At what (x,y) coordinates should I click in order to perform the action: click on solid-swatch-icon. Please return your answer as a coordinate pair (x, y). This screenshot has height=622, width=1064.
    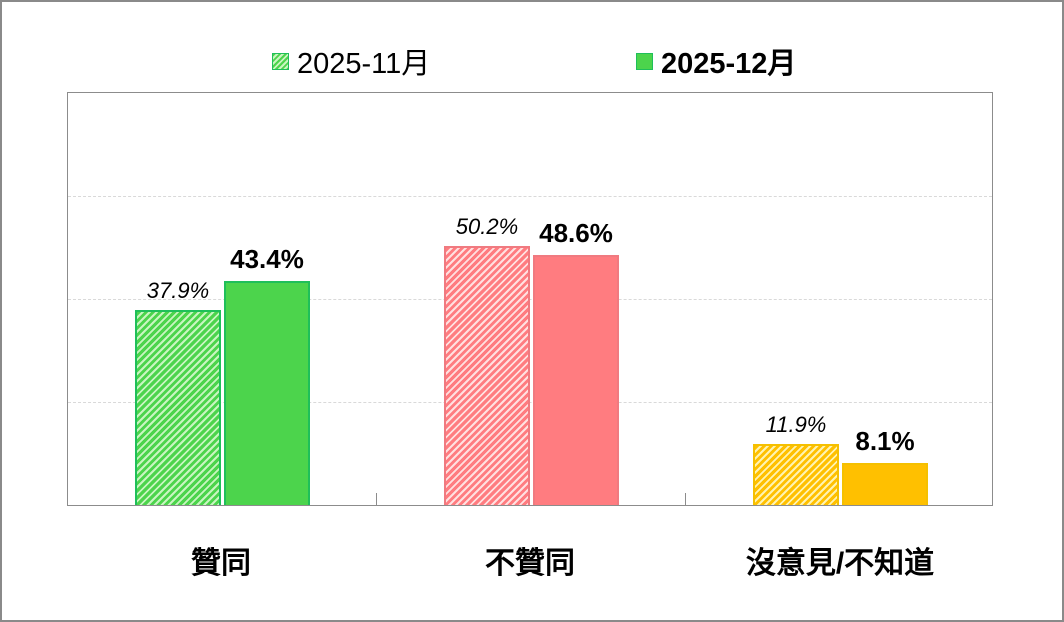
    Looking at the image, I should click on (644, 61).